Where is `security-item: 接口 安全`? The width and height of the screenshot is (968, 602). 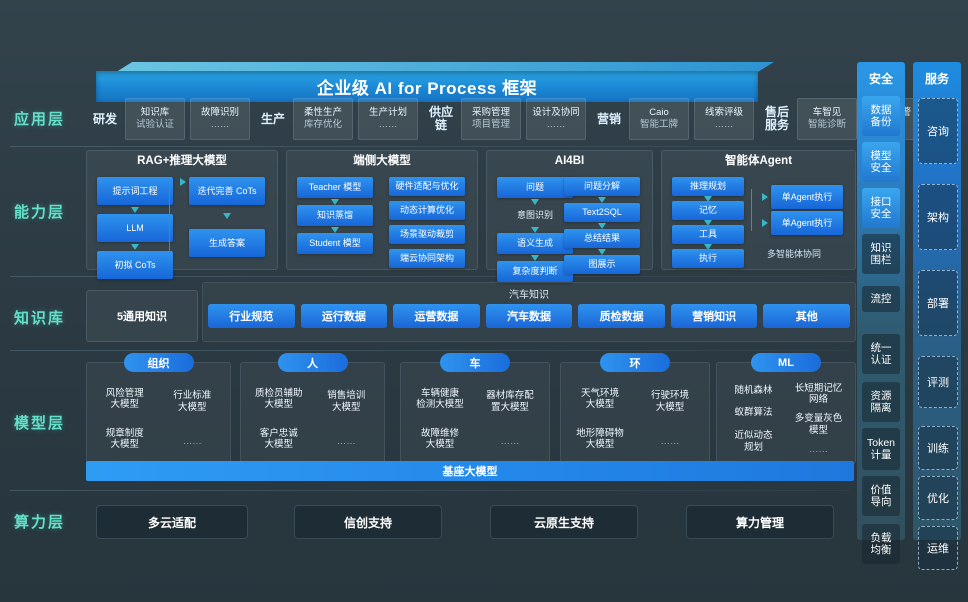
security-item: 接口 安全 is located at coordinates (881, 208).